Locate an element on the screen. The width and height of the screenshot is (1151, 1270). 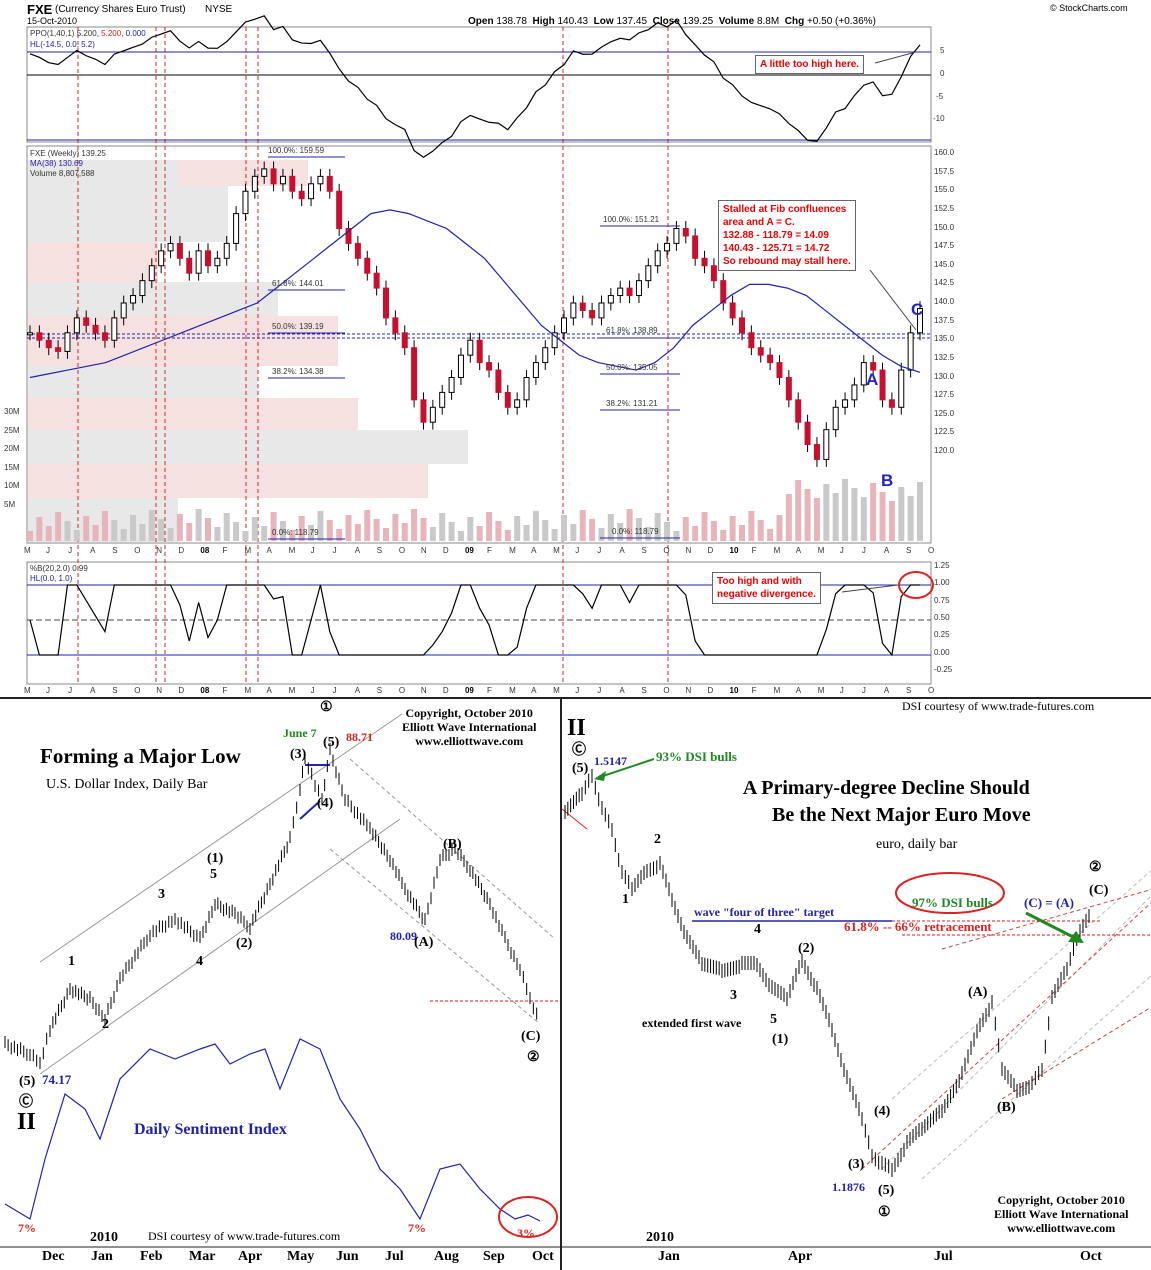
volume-tick: 25M is located at coordinates (12, 430).